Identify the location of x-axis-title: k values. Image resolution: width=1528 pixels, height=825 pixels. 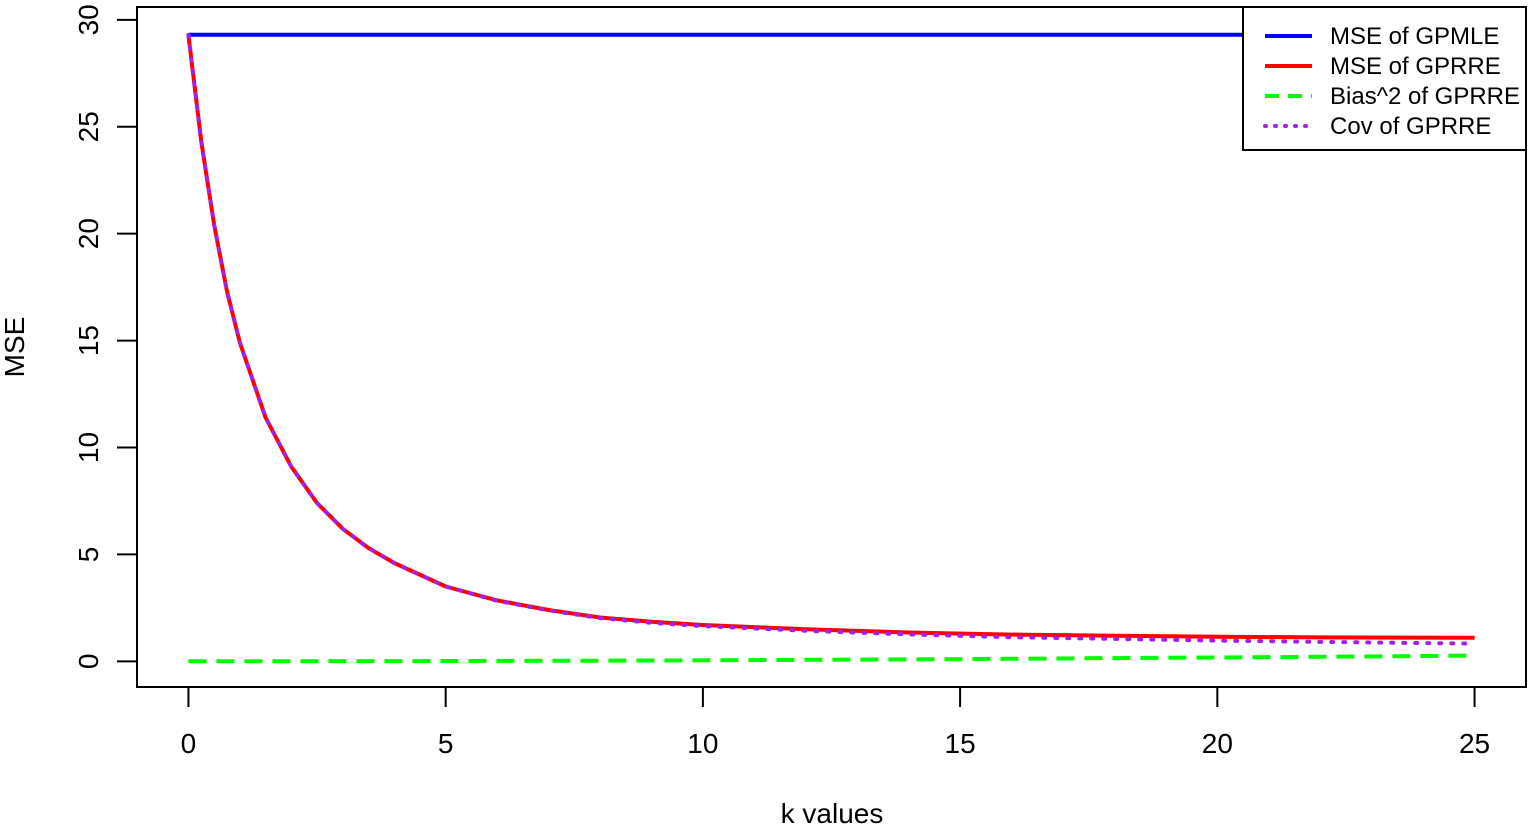
(832, 811).